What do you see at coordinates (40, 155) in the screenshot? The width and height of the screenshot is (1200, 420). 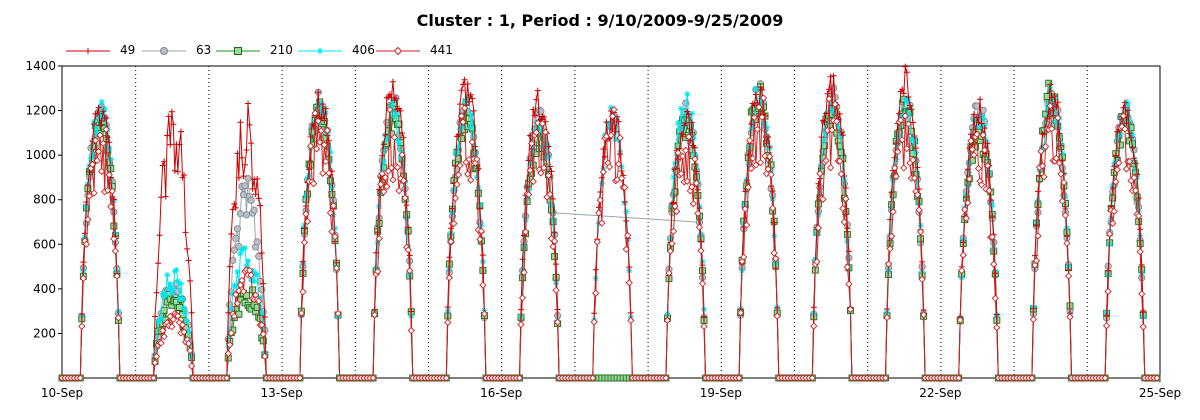 I see `y-tick-label: 1000` at bounding box center [40, 155].